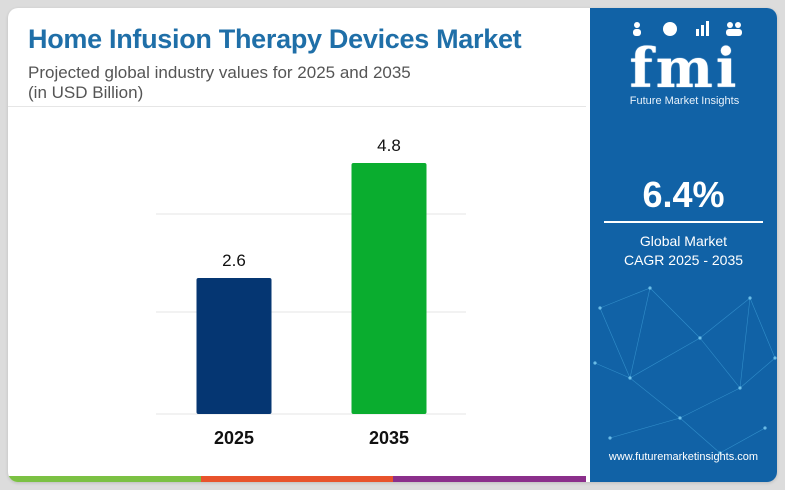 This screenshot has width=785, height=490. What do you see at coordinates (490, 479) in the screenshot?
I see `footer-stripe-purple` at bounding box center [490, 479].